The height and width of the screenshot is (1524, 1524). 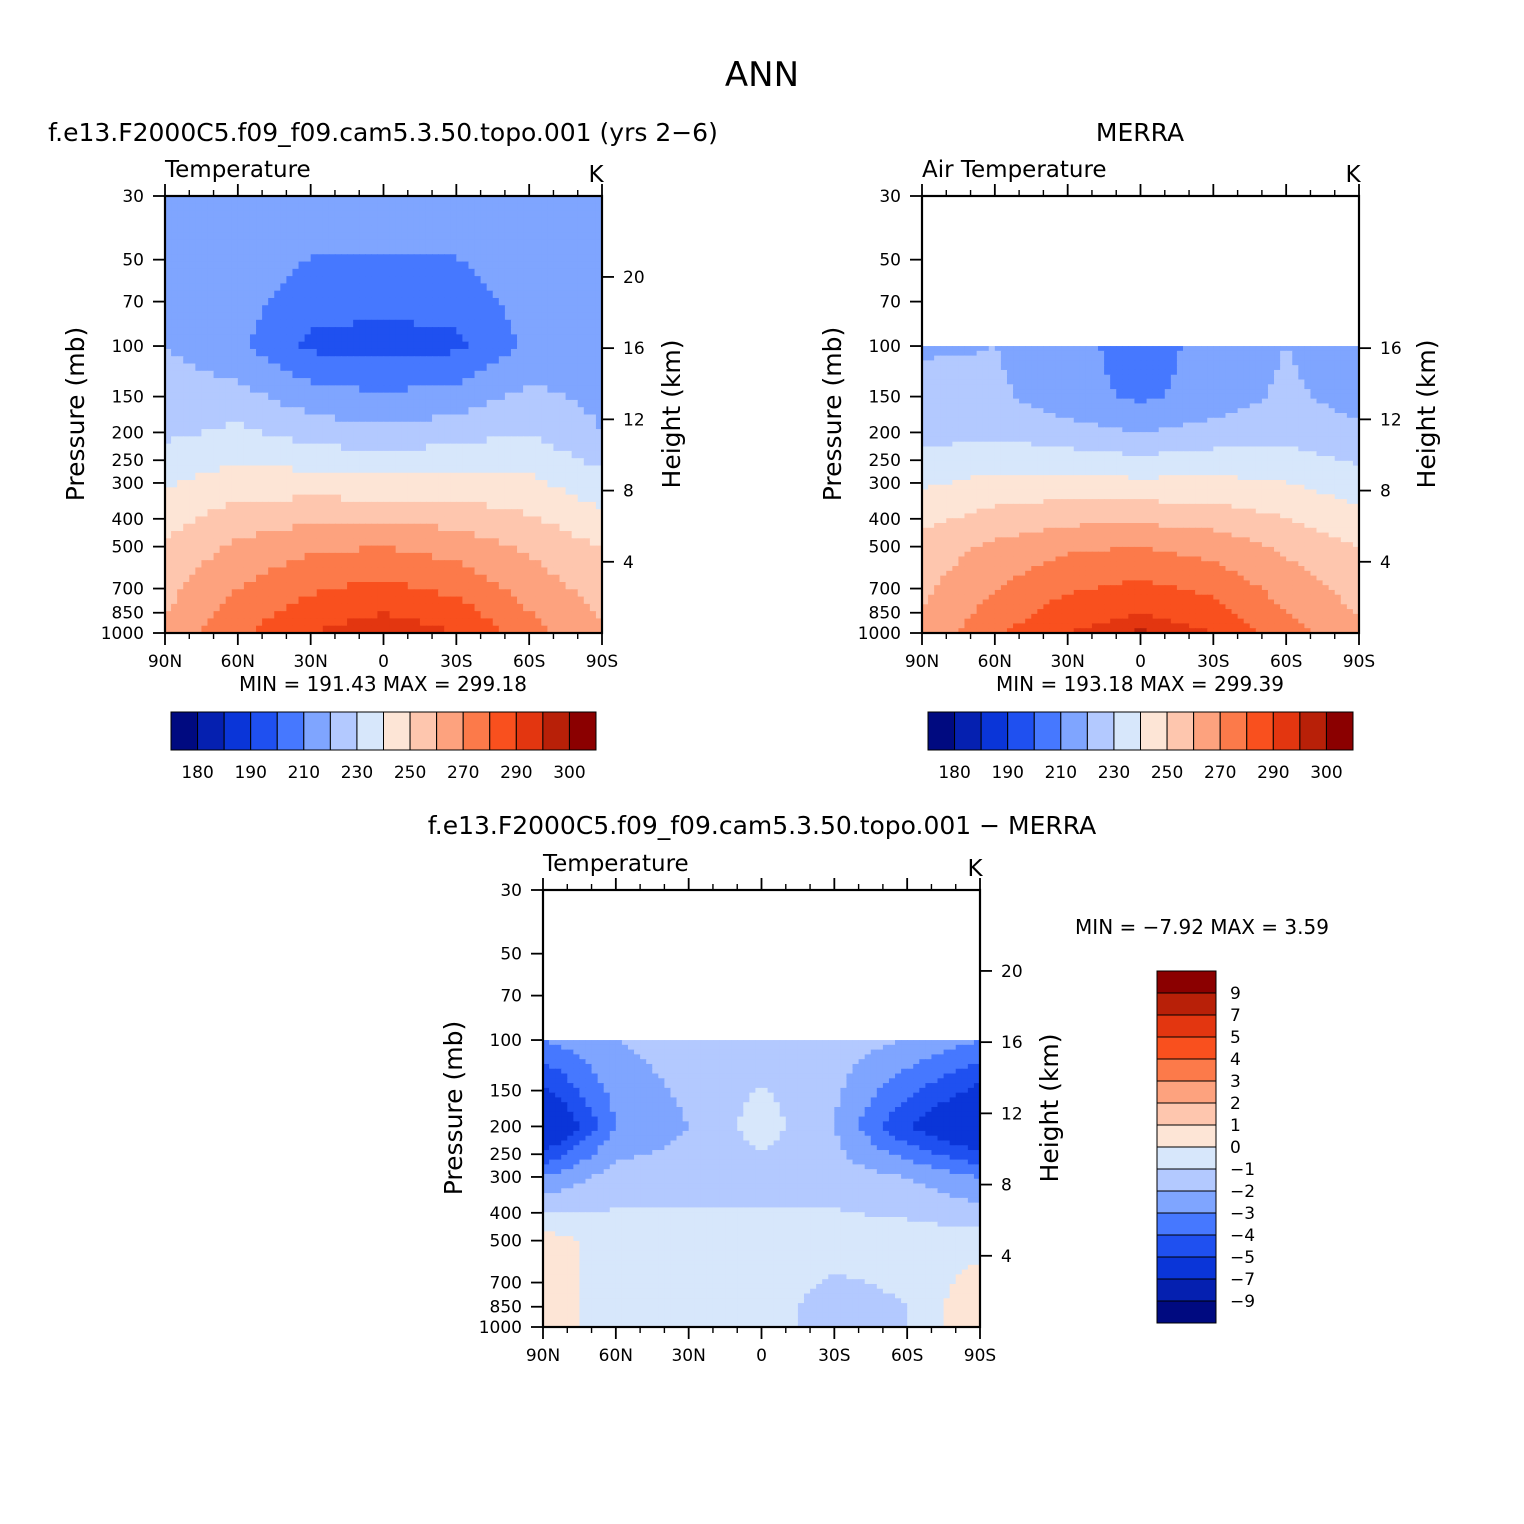 What do you see at coordinates (410, 773) in the screenshot?
I see `colorbar-label: 250` at bounding box center [410, 773].